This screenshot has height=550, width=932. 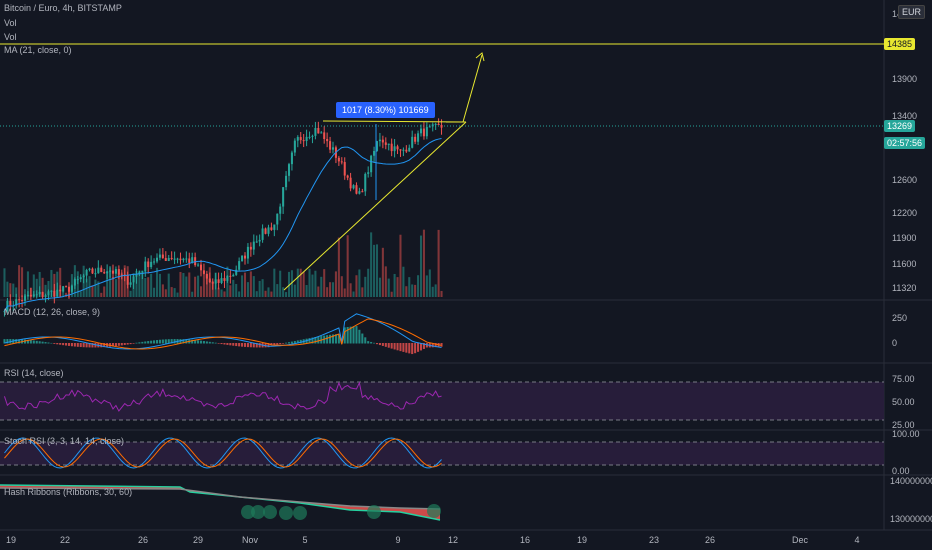 What do you see at coordinates (904, 238) in the screenshot?
I see `y-tick-label: 11900` at bounding box center [904, 238].